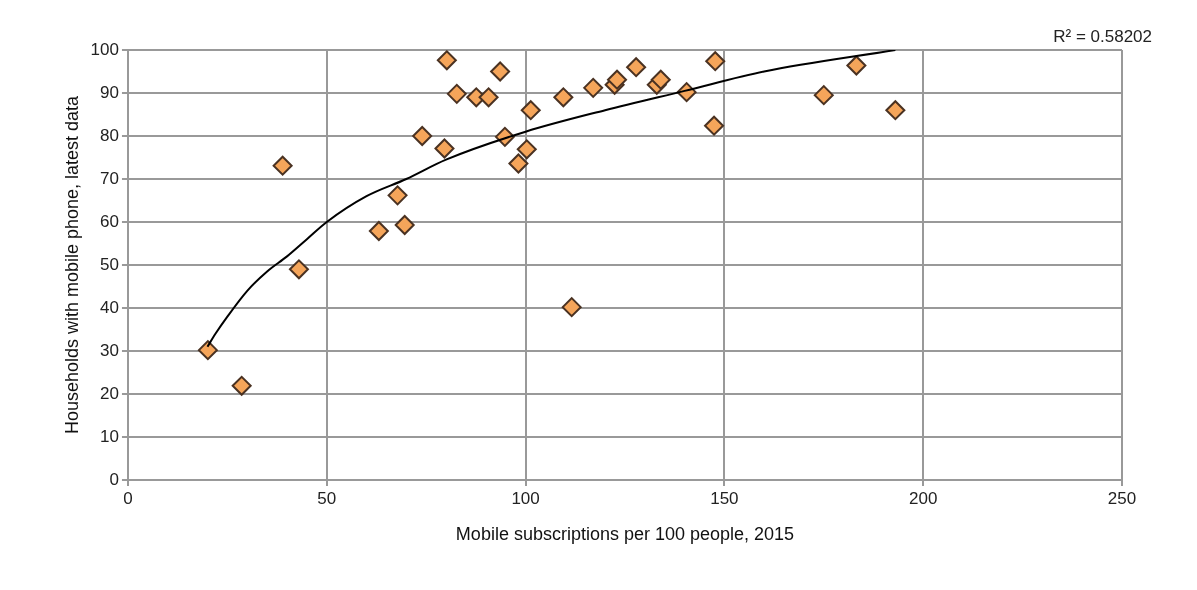 The height and width of the screenshot is (590, 1197). Describe the element at coordinates (625, 534) in the screenshot. I see `x-axis-title: Mobile subscriptions per 100 people, 2015` at that location.